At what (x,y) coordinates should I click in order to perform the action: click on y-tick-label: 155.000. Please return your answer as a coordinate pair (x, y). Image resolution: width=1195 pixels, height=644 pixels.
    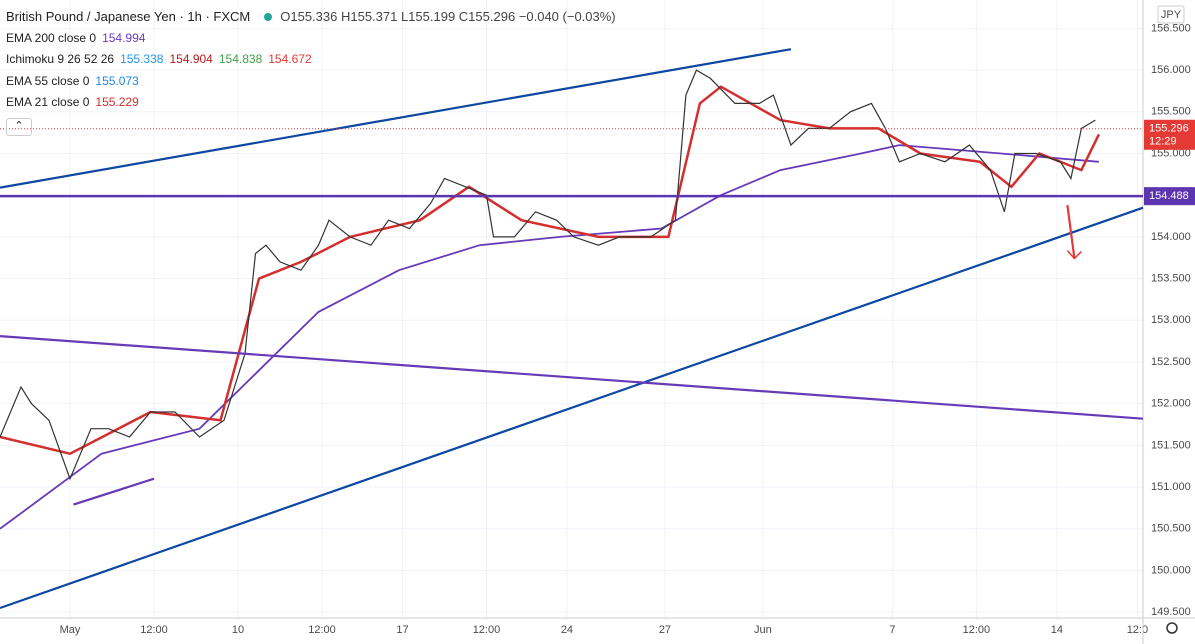
    Looking at the image, I should click on (1171, 153).